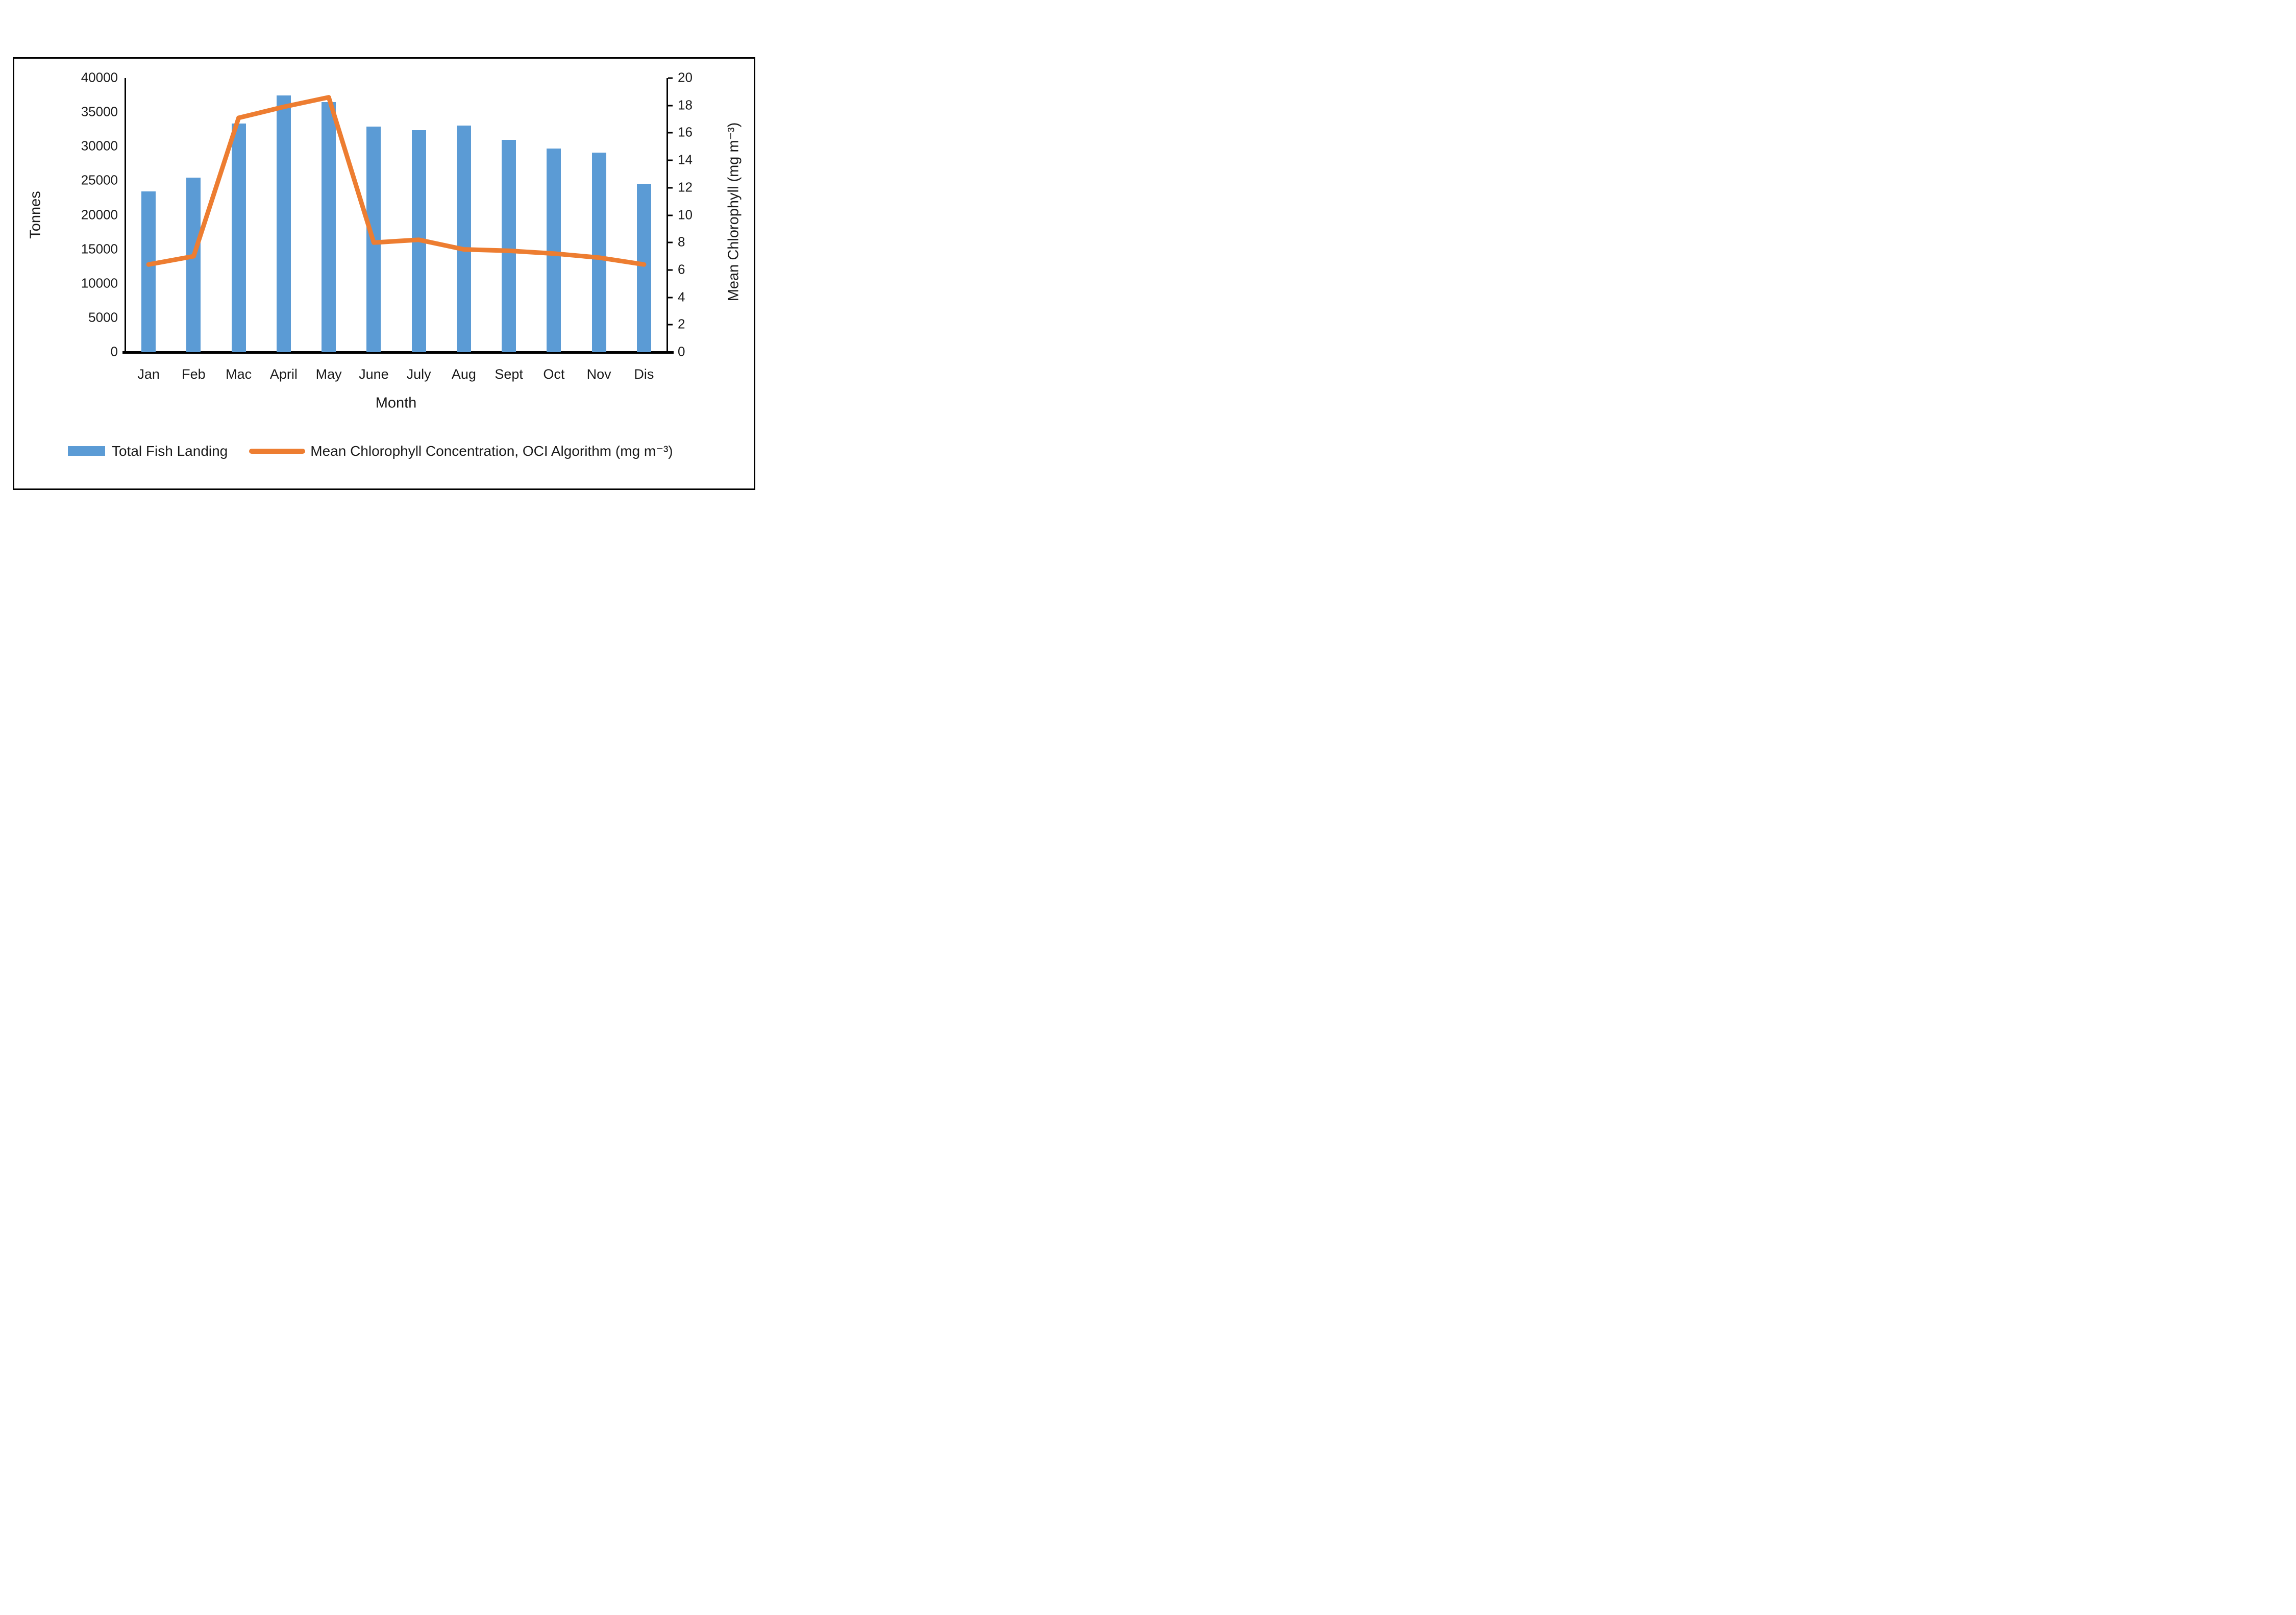 The width and height of the screenshot is (2296, 1615). I want to click on legend-item-fish-landing: Total Fish Landing, so click(148, 451).